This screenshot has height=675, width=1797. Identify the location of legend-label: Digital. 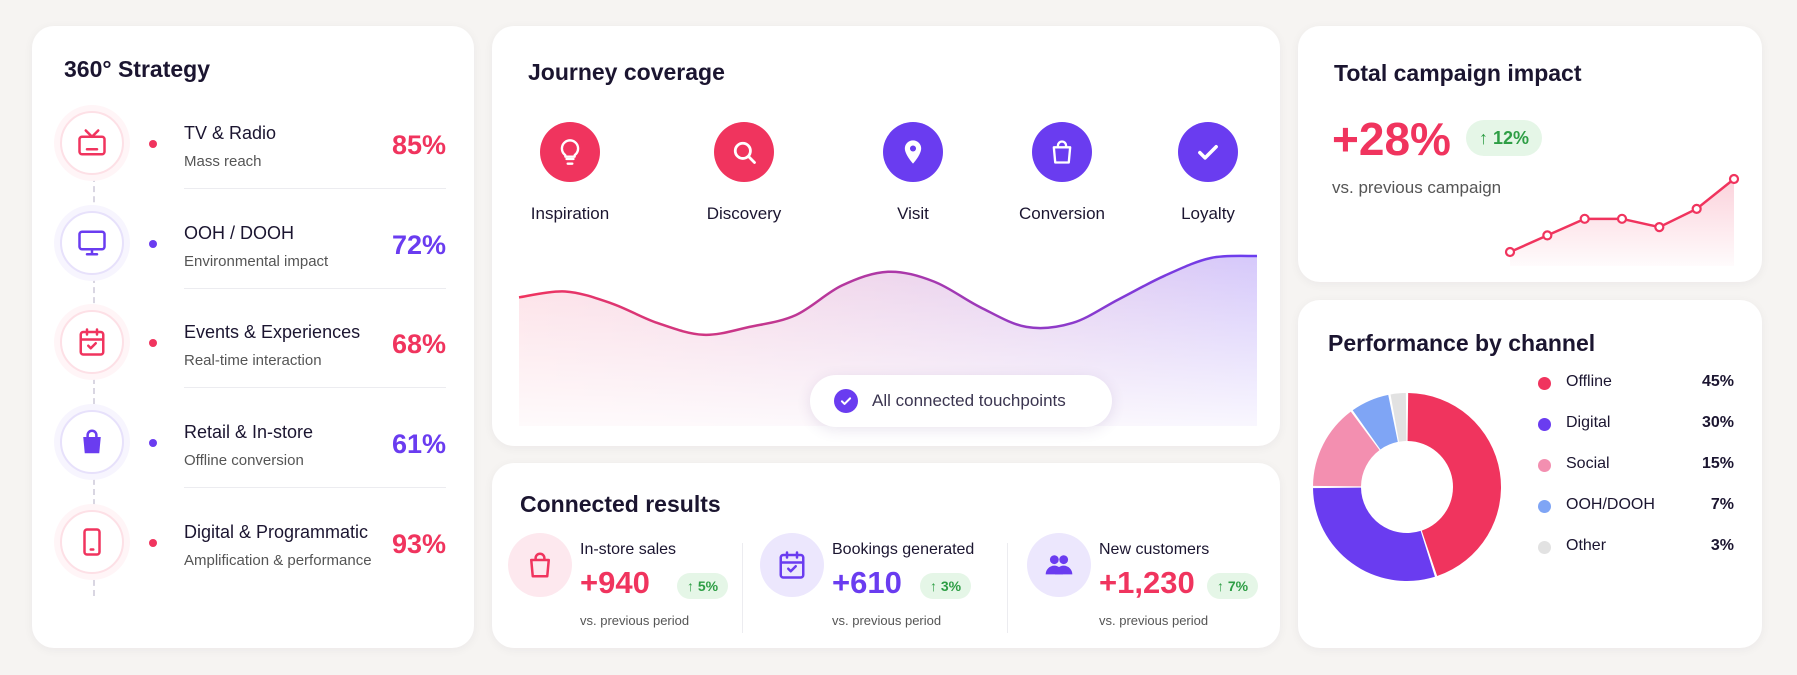
(1588, 422).